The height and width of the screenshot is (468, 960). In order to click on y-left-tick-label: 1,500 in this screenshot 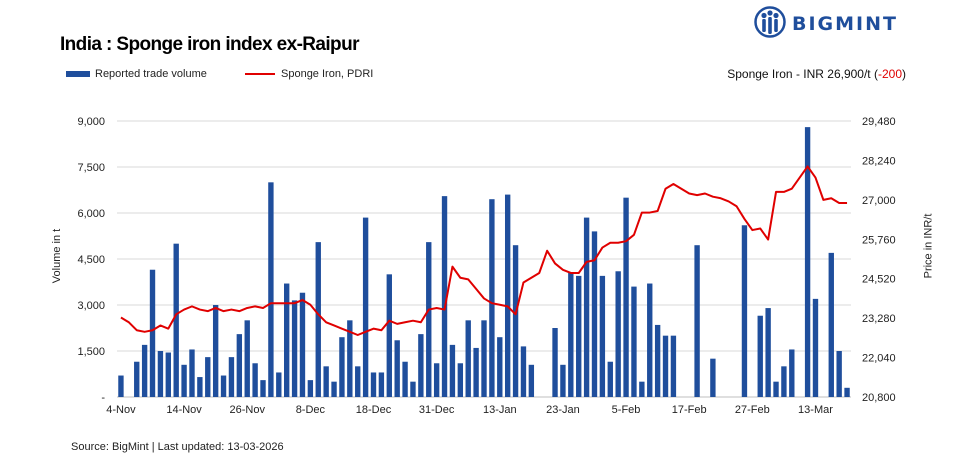, I will do `click(91, 352)`.